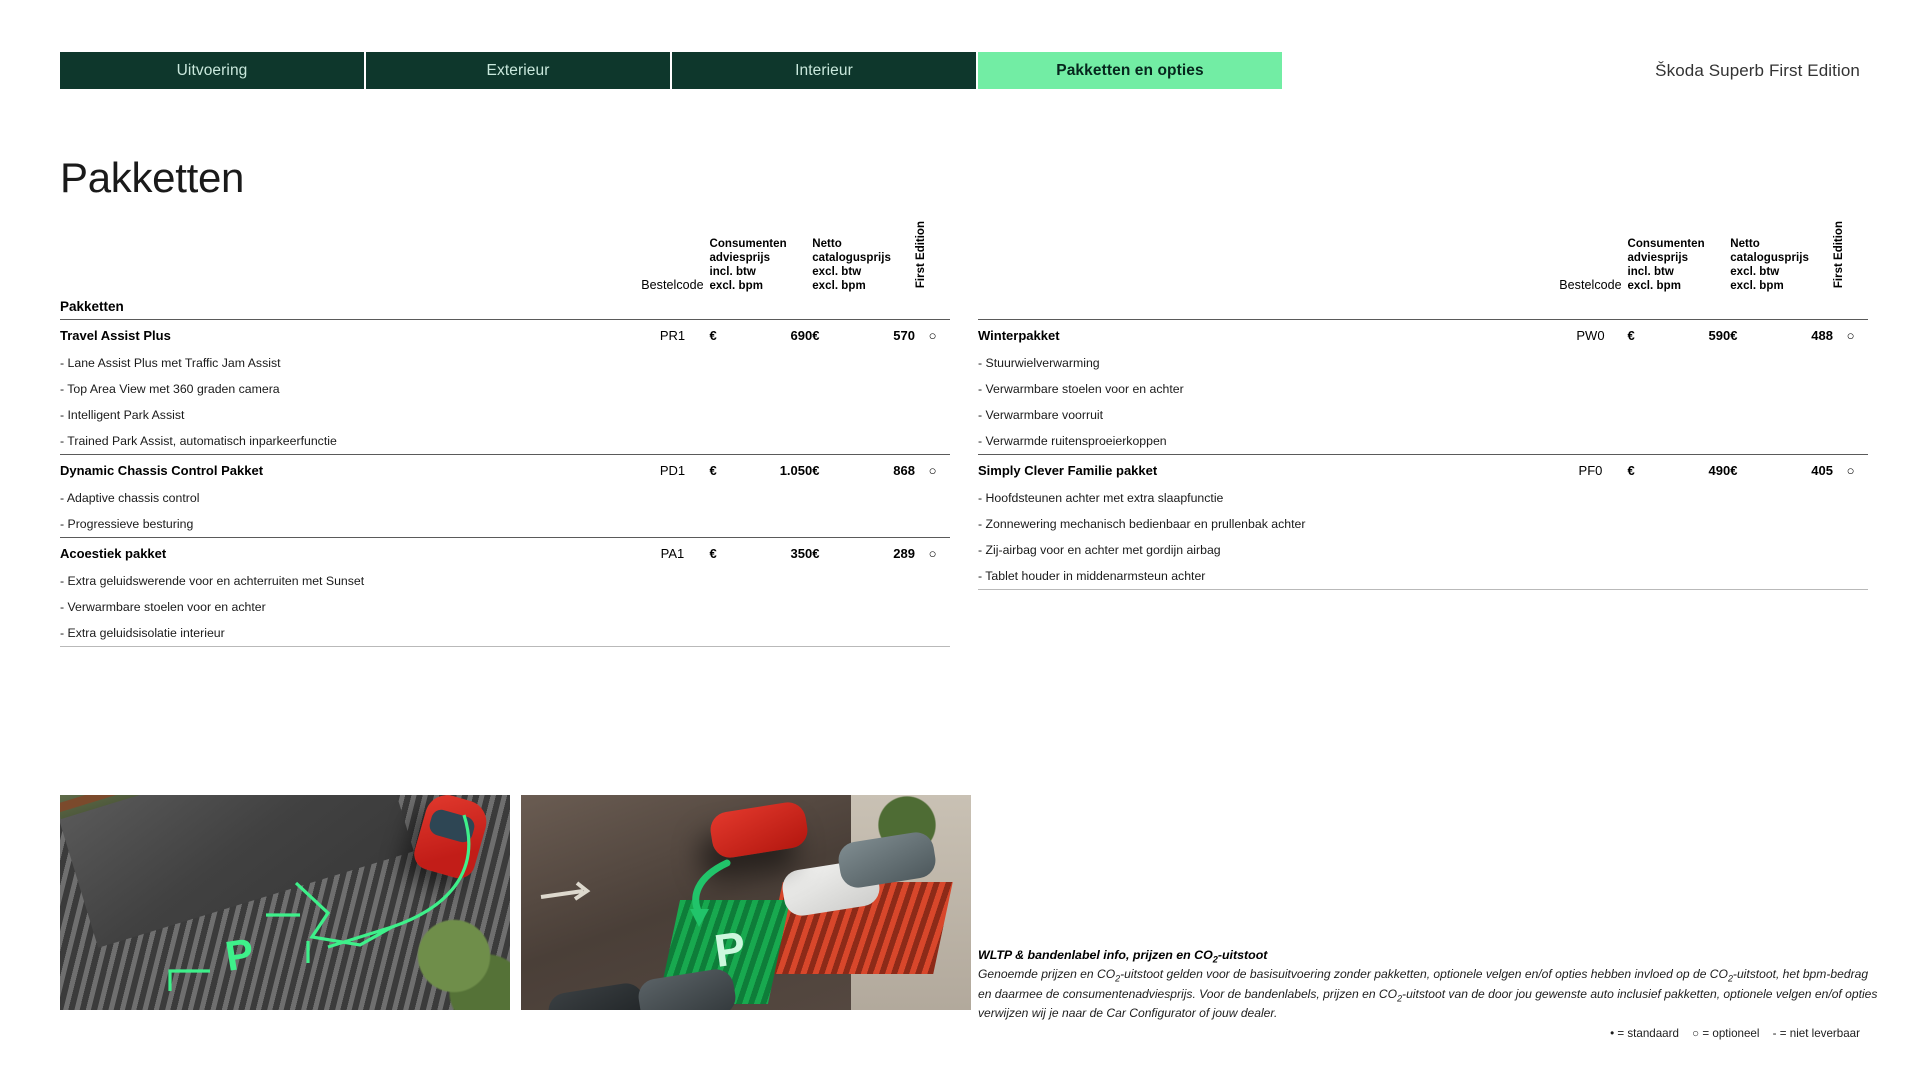 This screenshot has width=1920, height=1080. What do you see at coordinates (1423, 441) in the screenshot?
I see `feature-row: - Verwarmde ruitensproeierkoppen` at bounding box center [1423, 441].